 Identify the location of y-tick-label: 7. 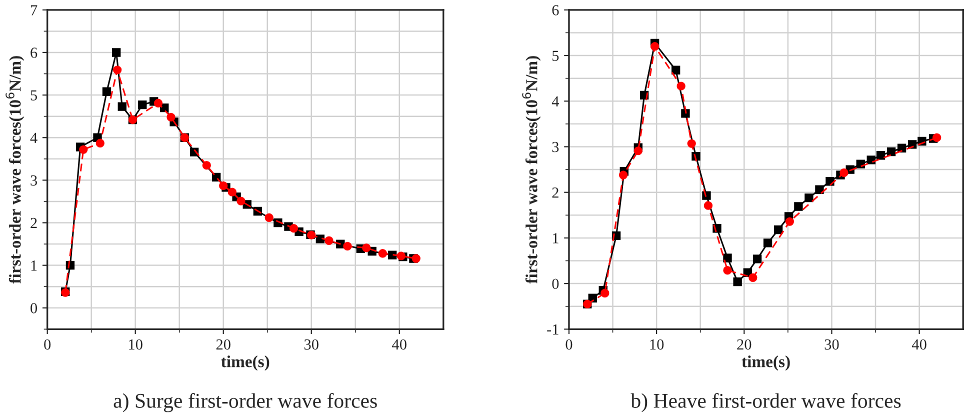
(34, 10).